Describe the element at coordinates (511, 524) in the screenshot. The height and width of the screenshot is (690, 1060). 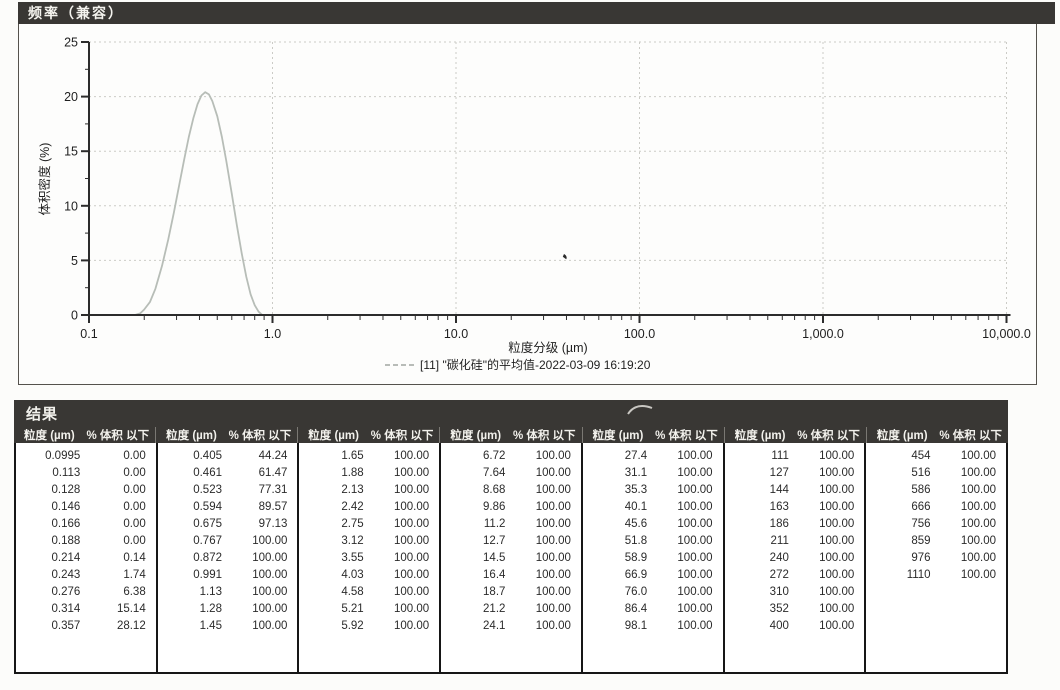
I see `table-row: 11.2 100.00` at that location.